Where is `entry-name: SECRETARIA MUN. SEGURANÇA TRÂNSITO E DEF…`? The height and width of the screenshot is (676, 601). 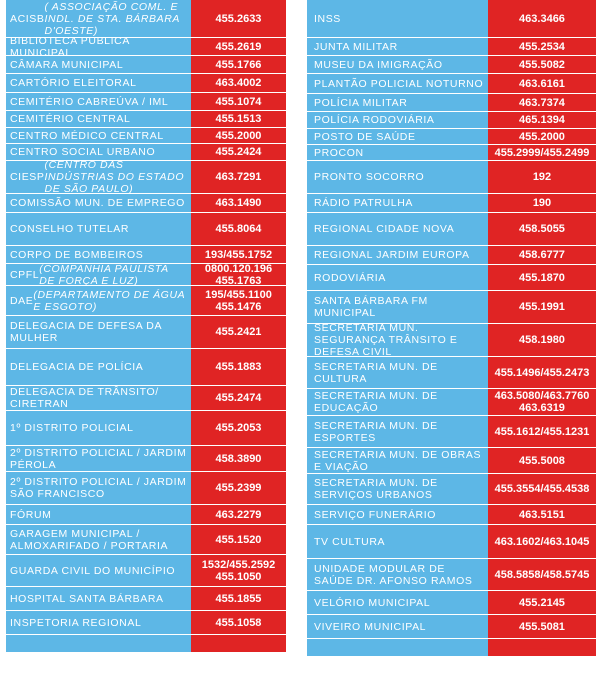 entry-name: SECRETARIA MUN. SEGURANÇA TRÂNSITO E DEF… is located at coordinates (397, 340).